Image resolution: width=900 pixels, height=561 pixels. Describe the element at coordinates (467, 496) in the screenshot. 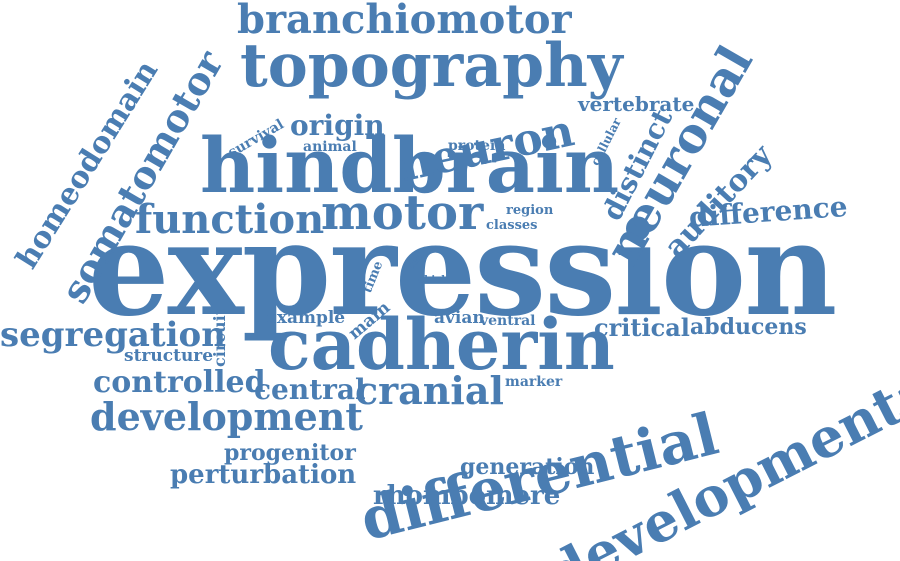

I see `word-rhombomere: rhombomere` at that location.